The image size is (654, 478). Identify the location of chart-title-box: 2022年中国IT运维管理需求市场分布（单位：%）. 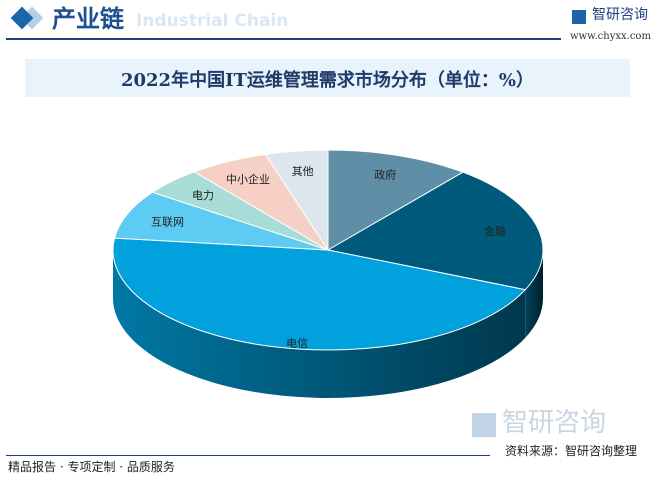
(327, 78).